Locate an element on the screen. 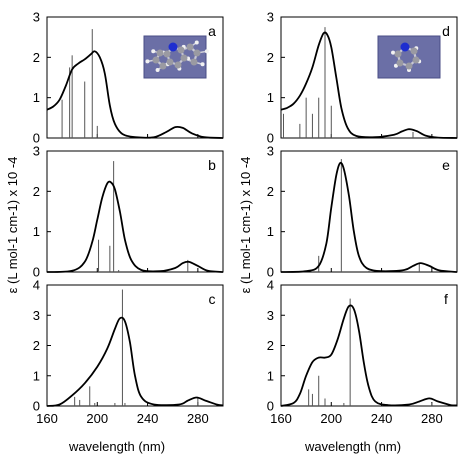  panel-letter: c is located at coordinates (212, 299).